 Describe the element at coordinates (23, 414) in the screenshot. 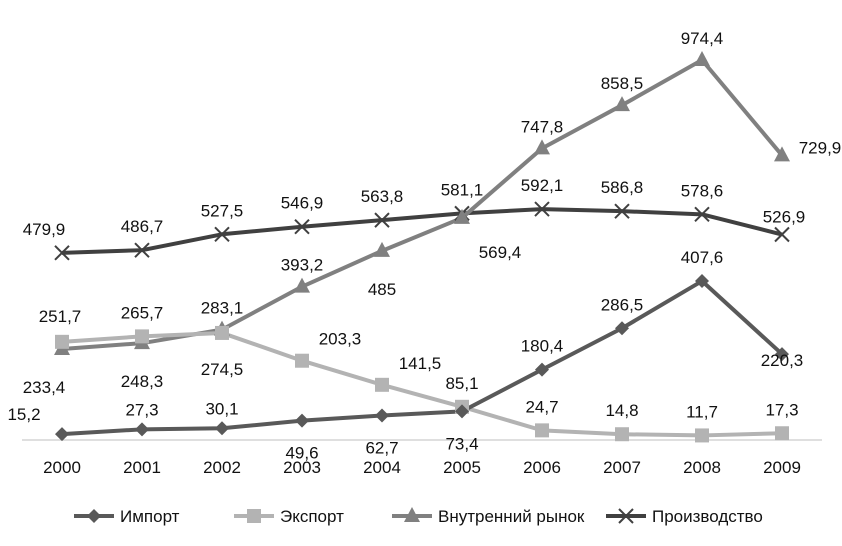

I see `data-label: 15,2` at that location.